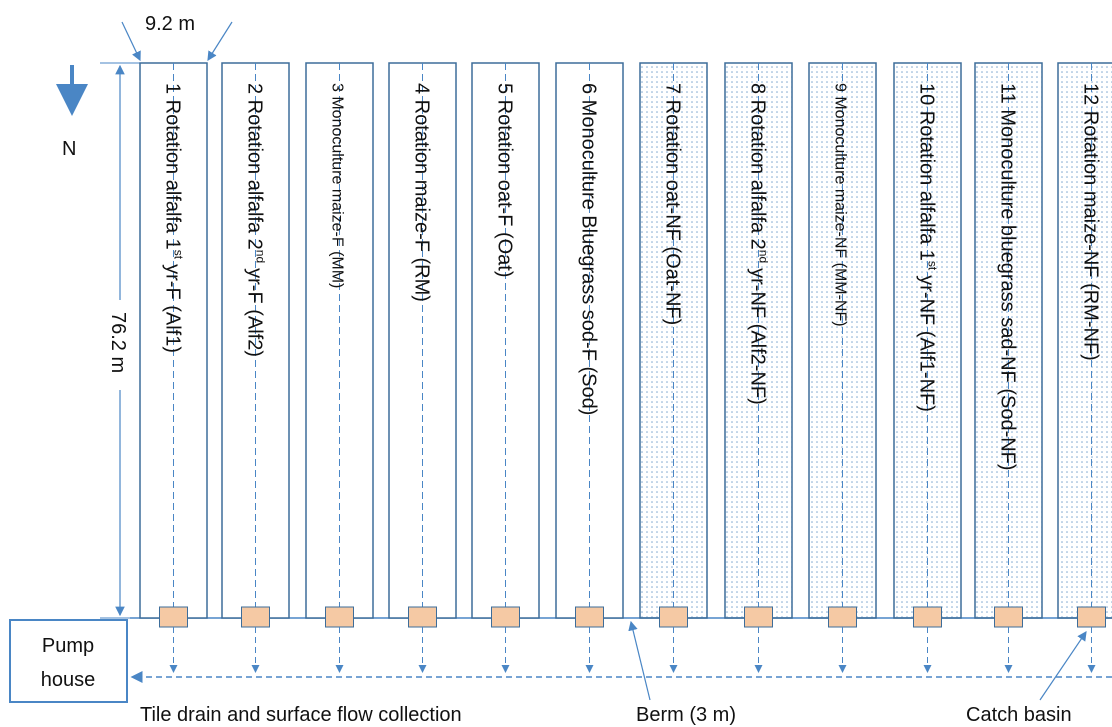 The width and height of the screenshot is (1112, 727). I want to click on plot-label: 6 Monoculture Bluegrass sod-F (Sod), so click(589, 249).